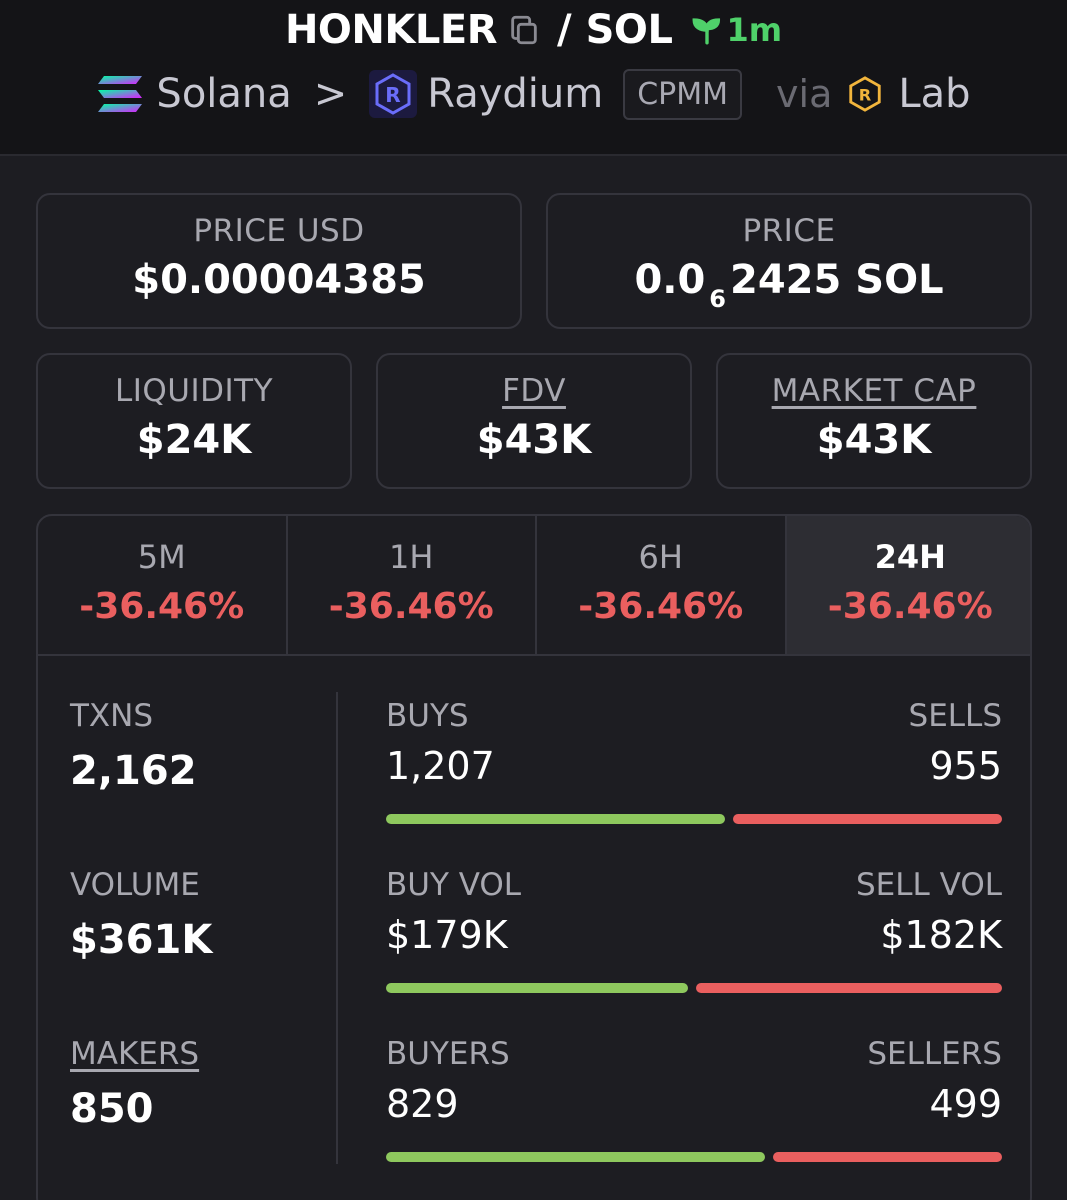  What do you see at coordinates (908, 585) in the screenshot?
I see `tab-24h: 24H -36.46%` at bounding box center [908, 585].